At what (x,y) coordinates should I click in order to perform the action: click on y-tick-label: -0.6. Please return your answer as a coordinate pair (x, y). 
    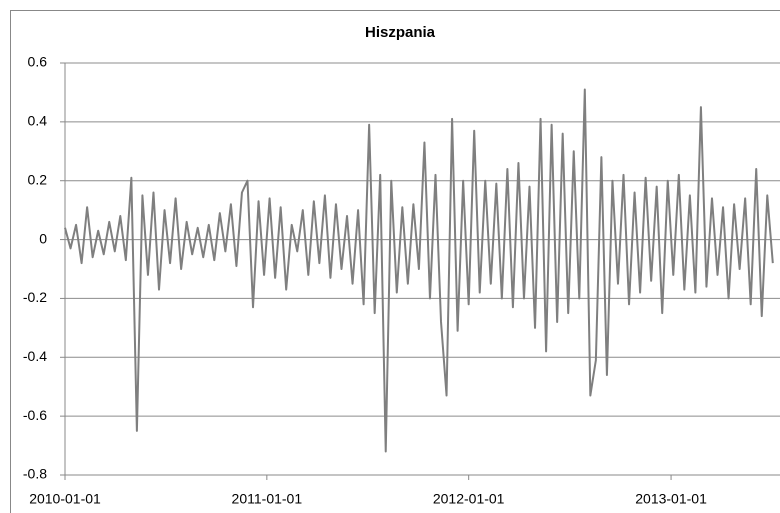
    Looking at the image, I should click on (35, 415).